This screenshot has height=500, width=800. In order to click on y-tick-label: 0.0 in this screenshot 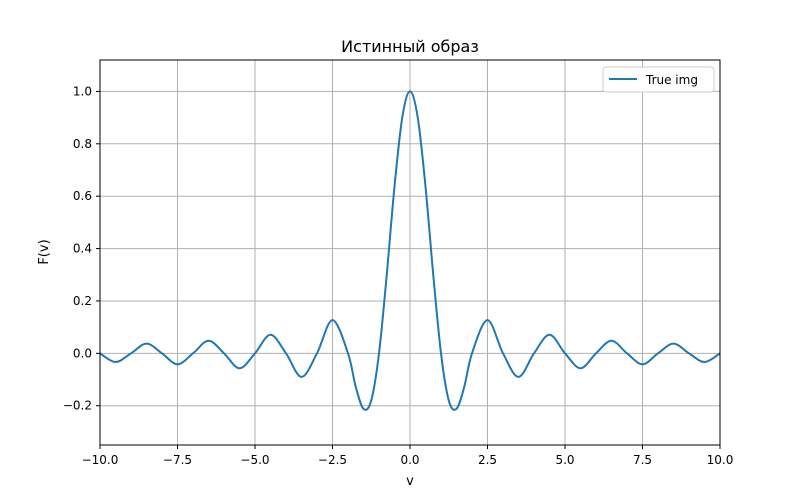, I will do `click(82, 353)`.